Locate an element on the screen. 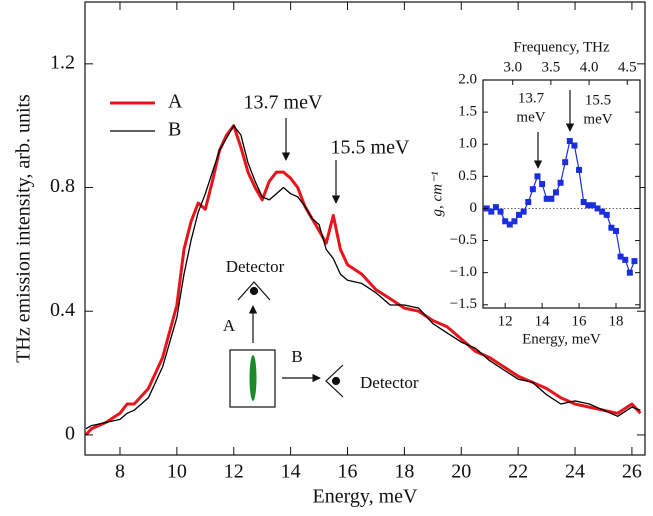 The width and height of the screenshot is (653, 516). x2-axis-label: Frequency, THz is located at coordinates (561, 47).